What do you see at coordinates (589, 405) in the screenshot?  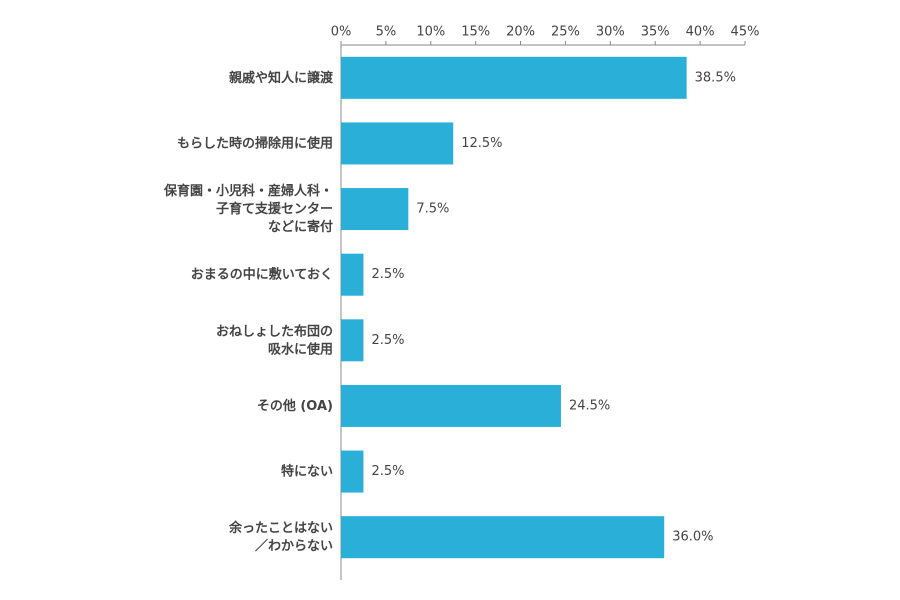 I see `value-label: 24.5%` at bounding box center [589, 405].